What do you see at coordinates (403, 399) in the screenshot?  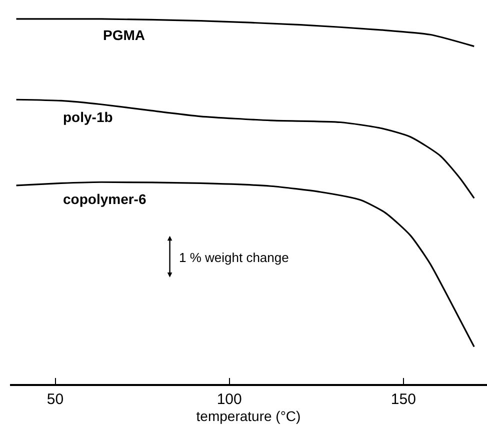 I see `x-tick-label: 150` at bounding box center [403, 399].